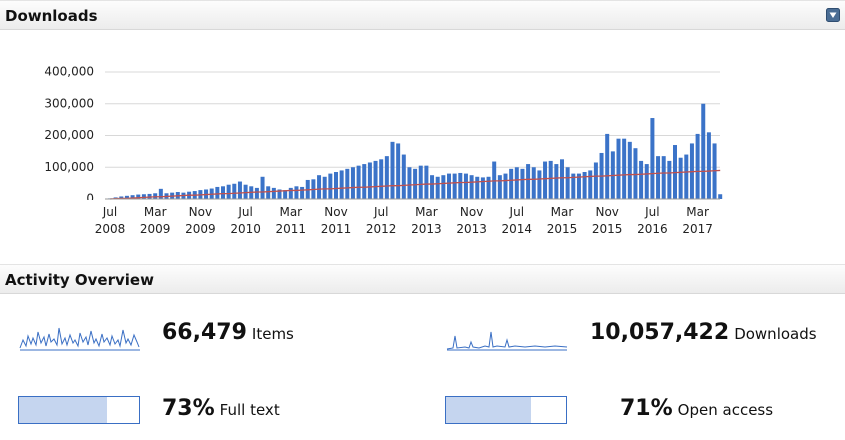 This screenshot has height=440, width=845. Describe the element at coordinates (79, 339) in the screenshot. I see `items-sparkline` at that location.